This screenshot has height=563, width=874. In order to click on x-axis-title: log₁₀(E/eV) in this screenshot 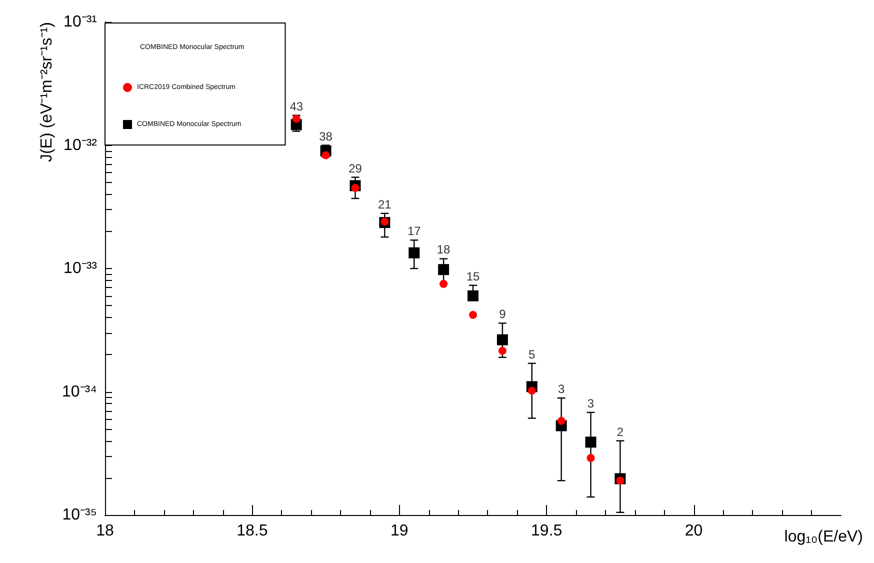, I will do `click(823, 537)`.